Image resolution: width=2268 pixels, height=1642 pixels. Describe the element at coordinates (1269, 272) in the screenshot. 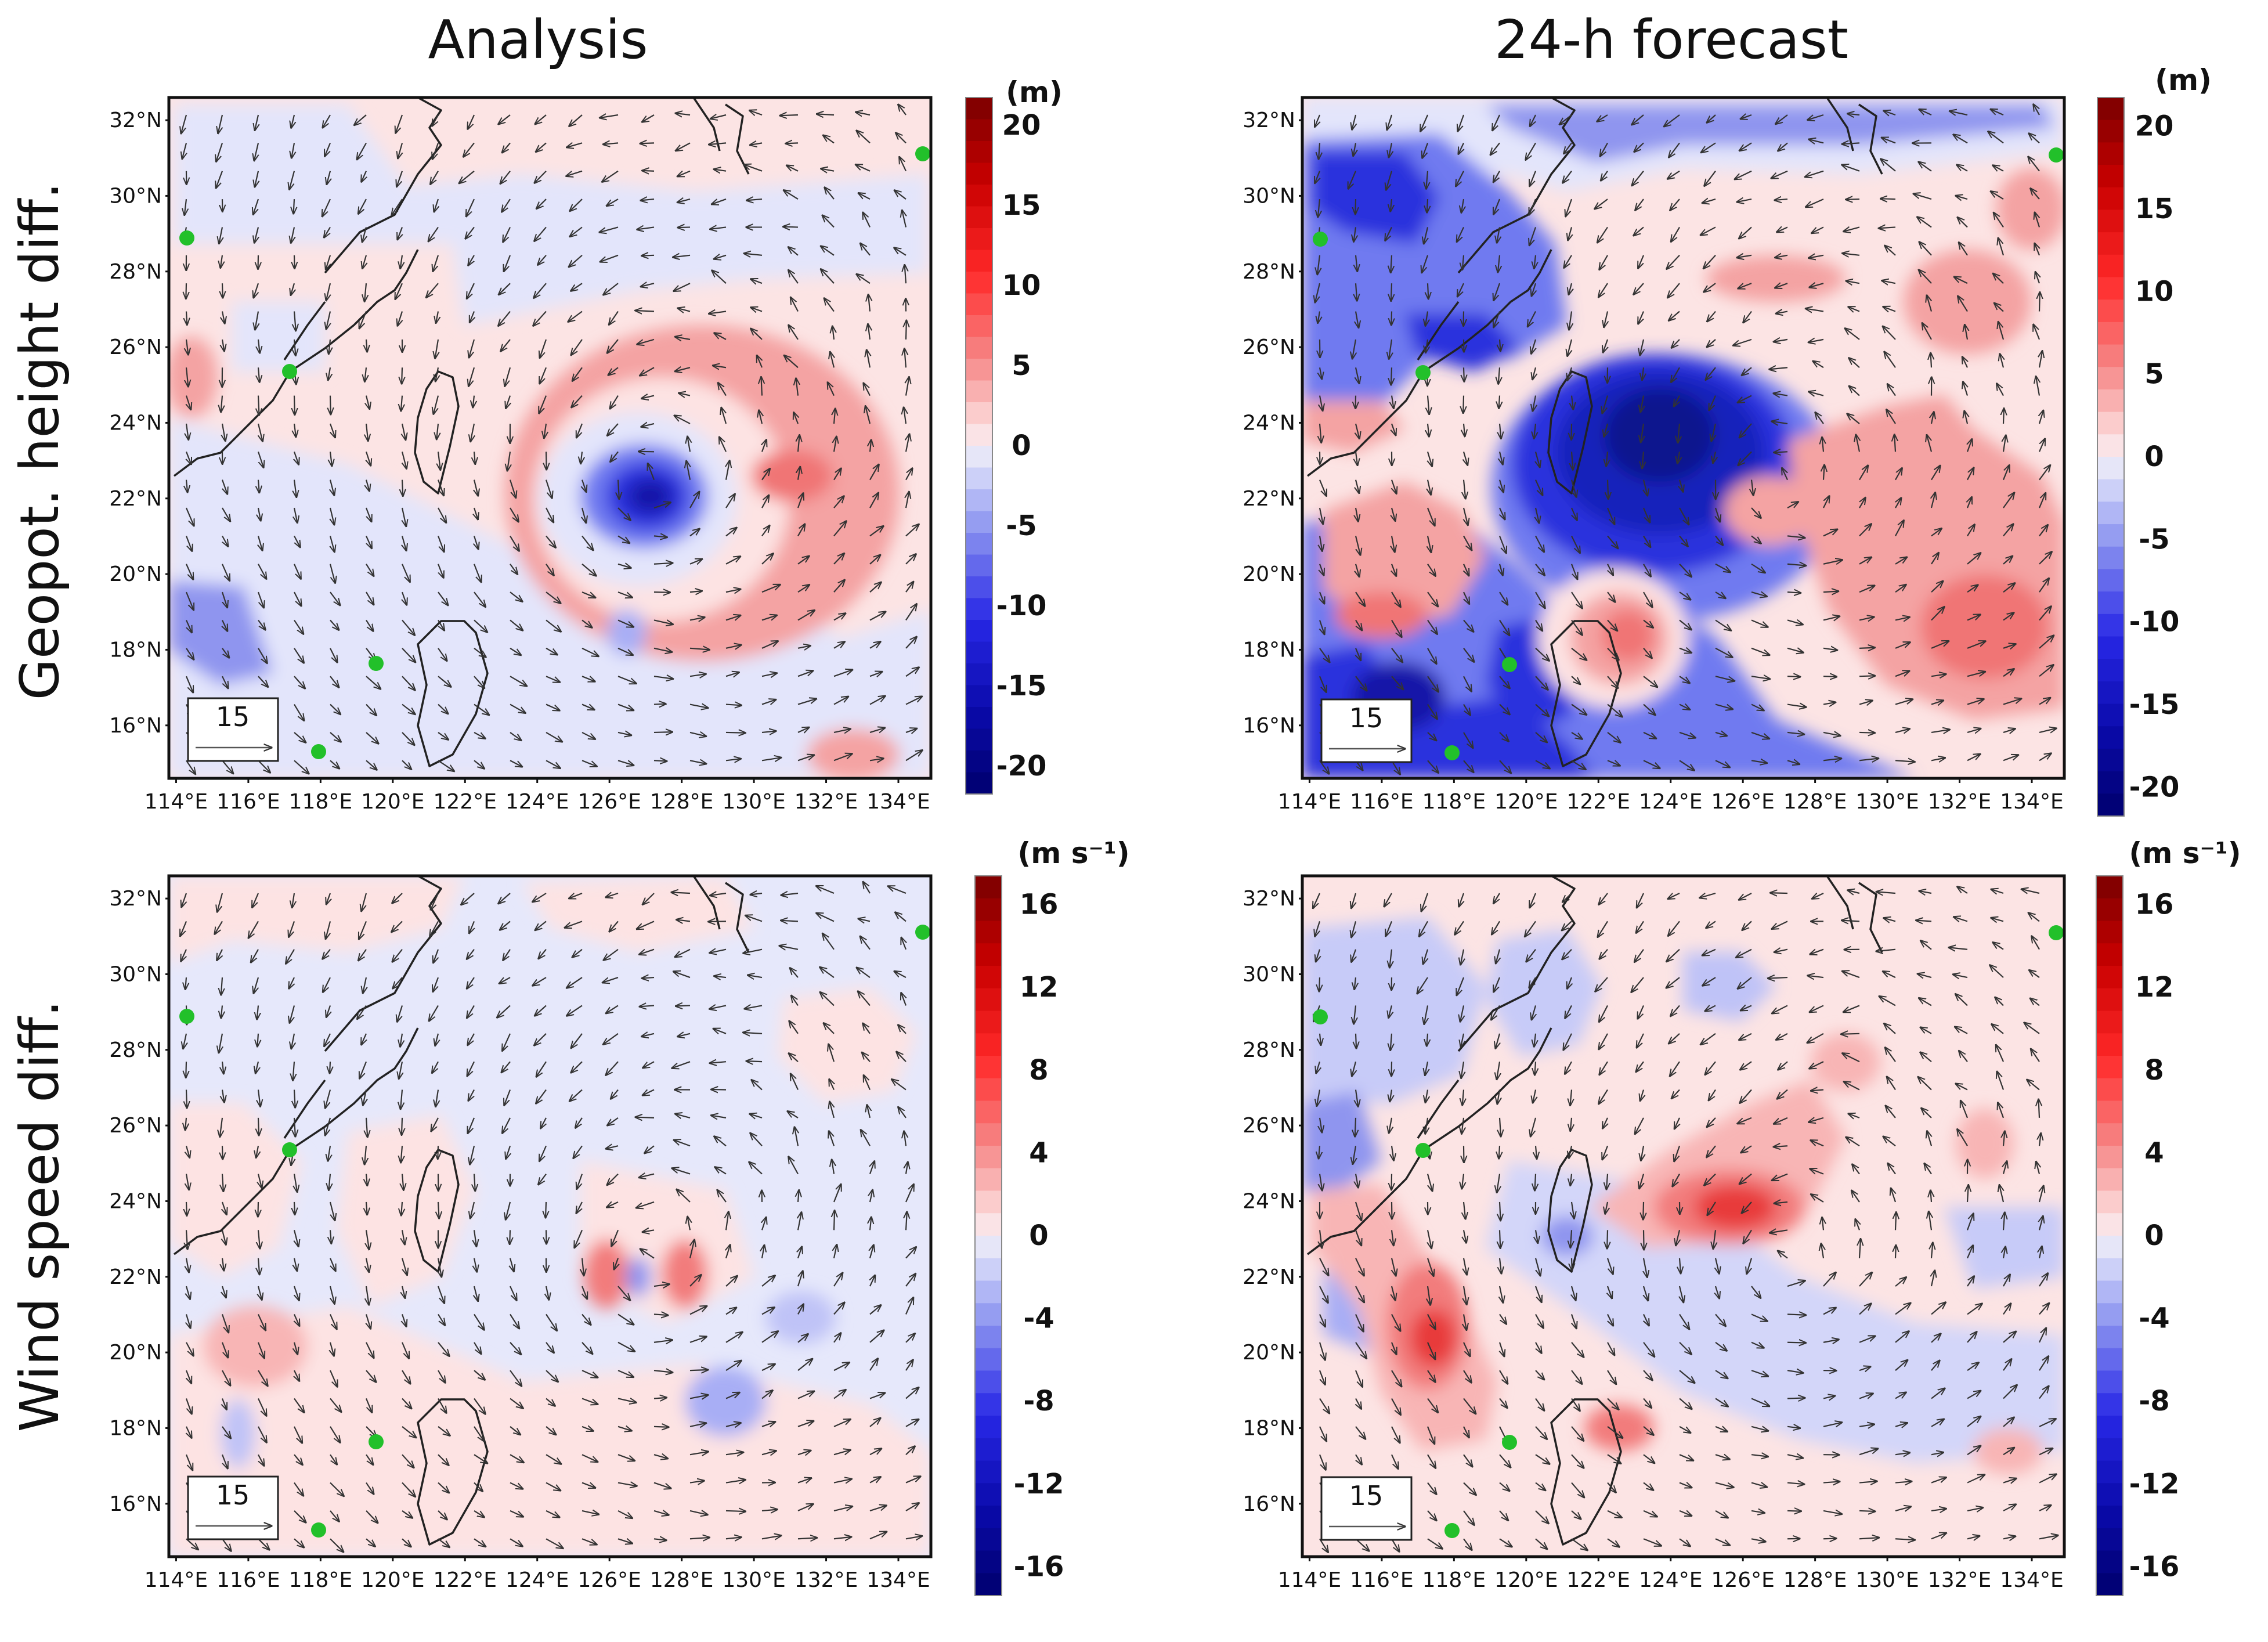

I see `lat-tick-label: 28°N` at that location.